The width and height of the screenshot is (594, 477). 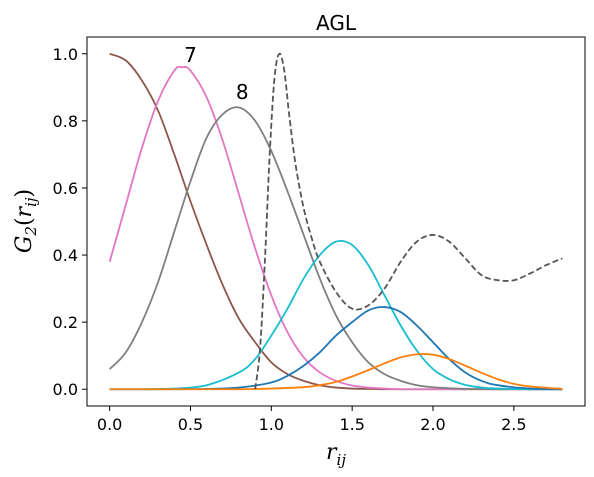 What do you see at coordinates (342, 460) in the screenshot?
I see `x-axis-label-sub: ij` at bounding box center [342, 460].